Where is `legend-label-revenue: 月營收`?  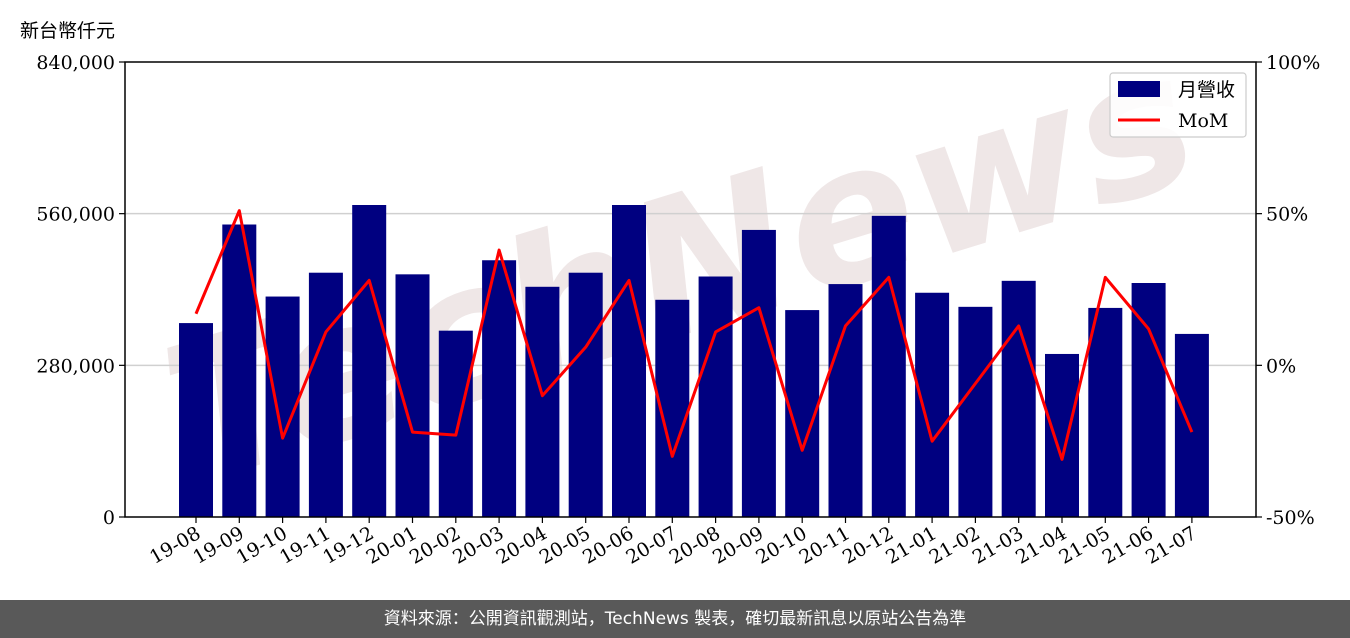
legend-label-revenue: 月營收 is located at coordinates (1206, 90).